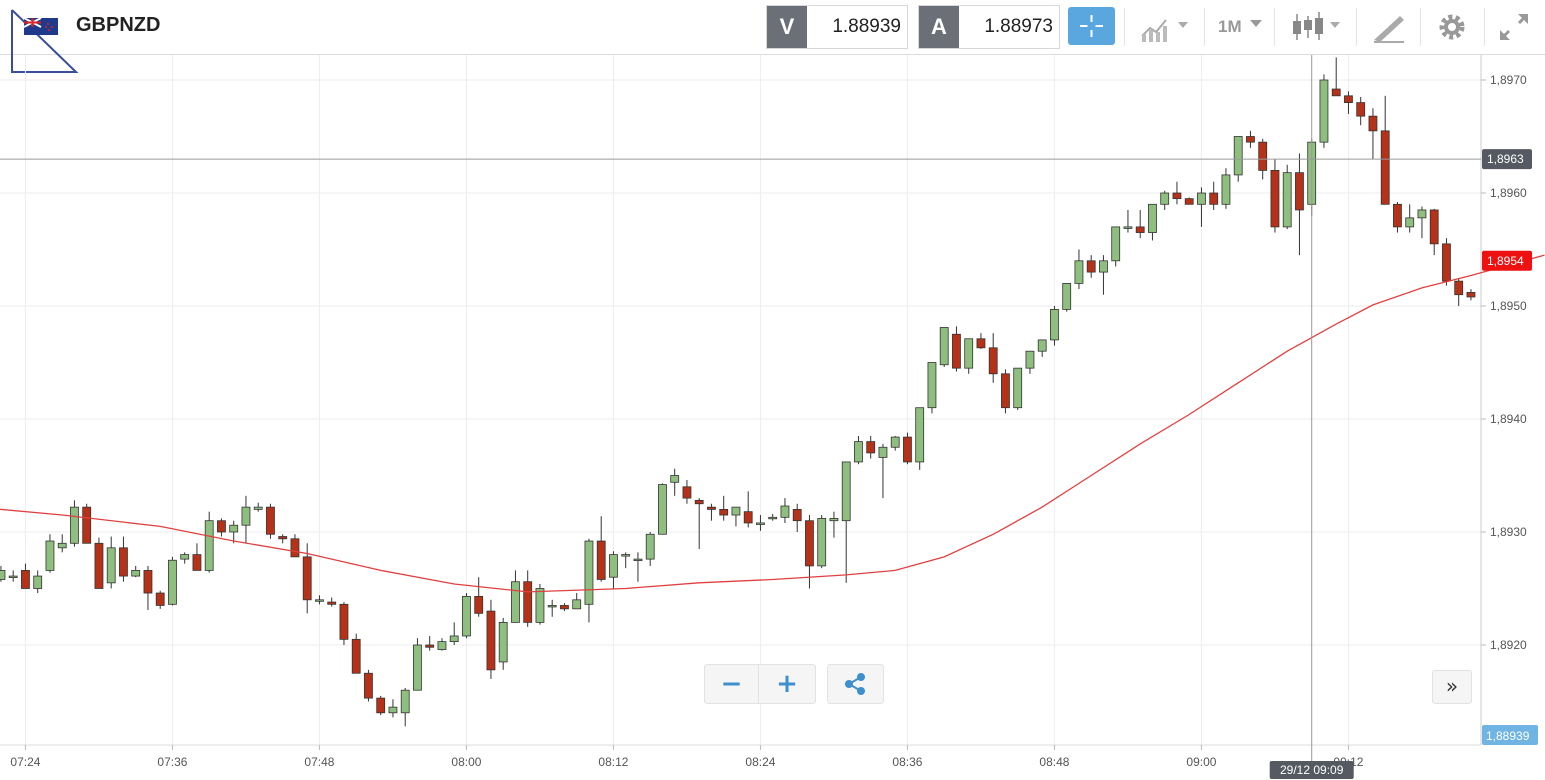 The image size is (1545, 780). What do you see at coordinates (1316, 27) in the screenshot?
I see `candlestick-button` at bounding box center [1316, 27].